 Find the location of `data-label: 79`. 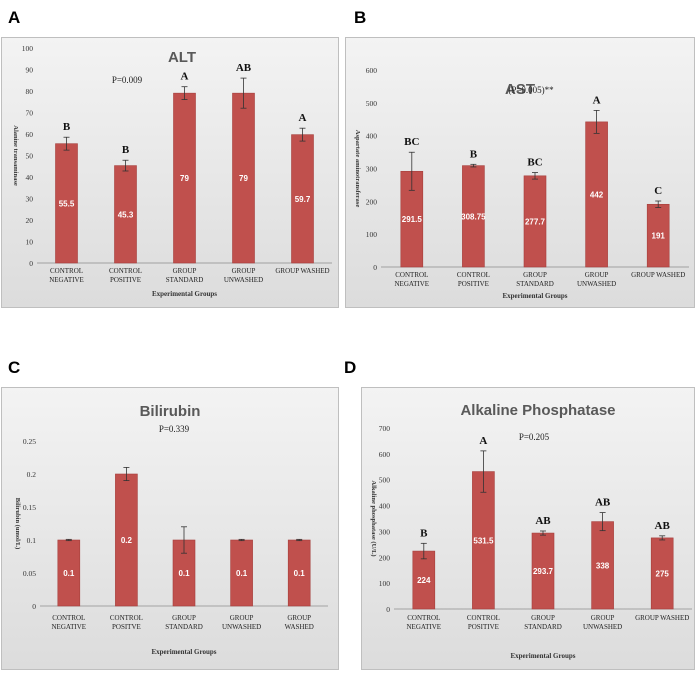

data-label: 79 is located at coordinates (184, 178).